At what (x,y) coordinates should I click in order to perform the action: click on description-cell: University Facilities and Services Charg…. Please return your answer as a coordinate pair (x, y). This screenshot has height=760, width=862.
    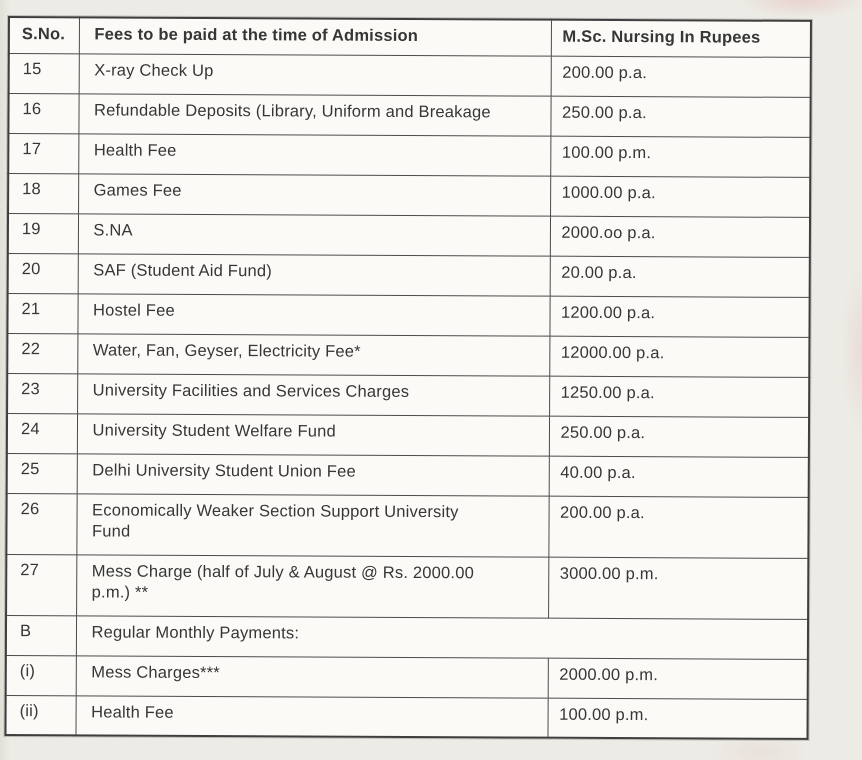
    Looking at the image, I should click on (313, 394).